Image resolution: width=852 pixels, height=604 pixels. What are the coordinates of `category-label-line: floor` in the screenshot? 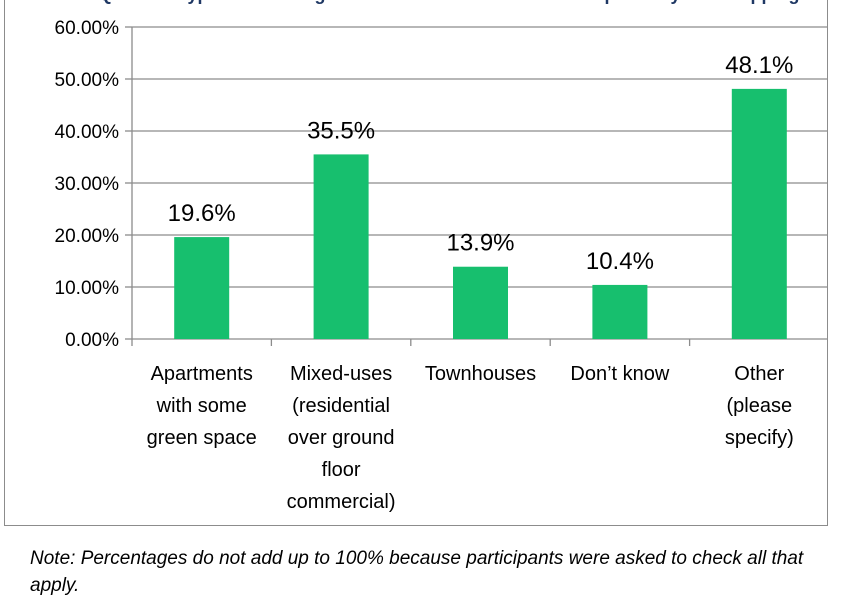 It's located at (341, 470).